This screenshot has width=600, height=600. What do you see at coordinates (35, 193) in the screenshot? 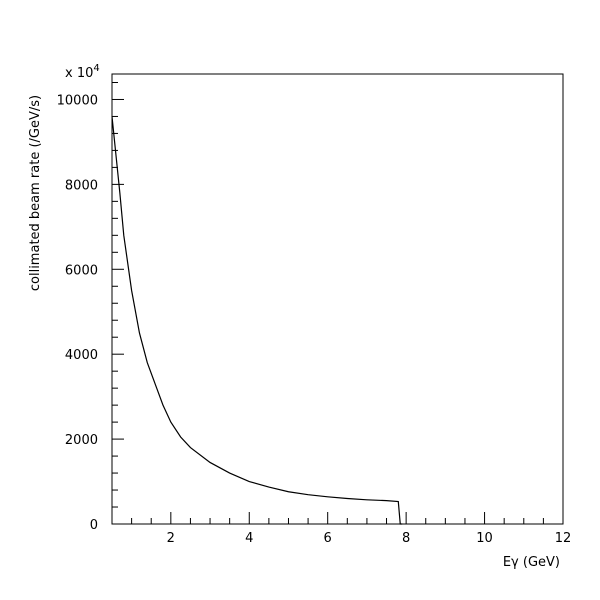
I see `y-axis-label: collimated beam rate (/GeV/s)` at bounding box center [35, 193].